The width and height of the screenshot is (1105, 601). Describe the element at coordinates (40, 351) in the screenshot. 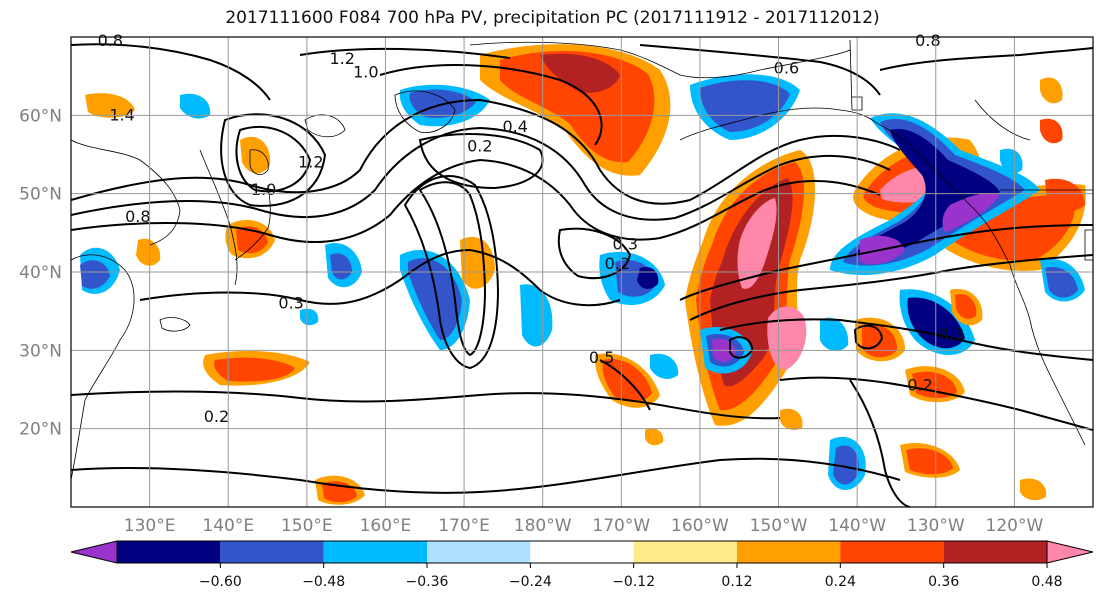

I see `lat-tick-label: 30°N` at that location.